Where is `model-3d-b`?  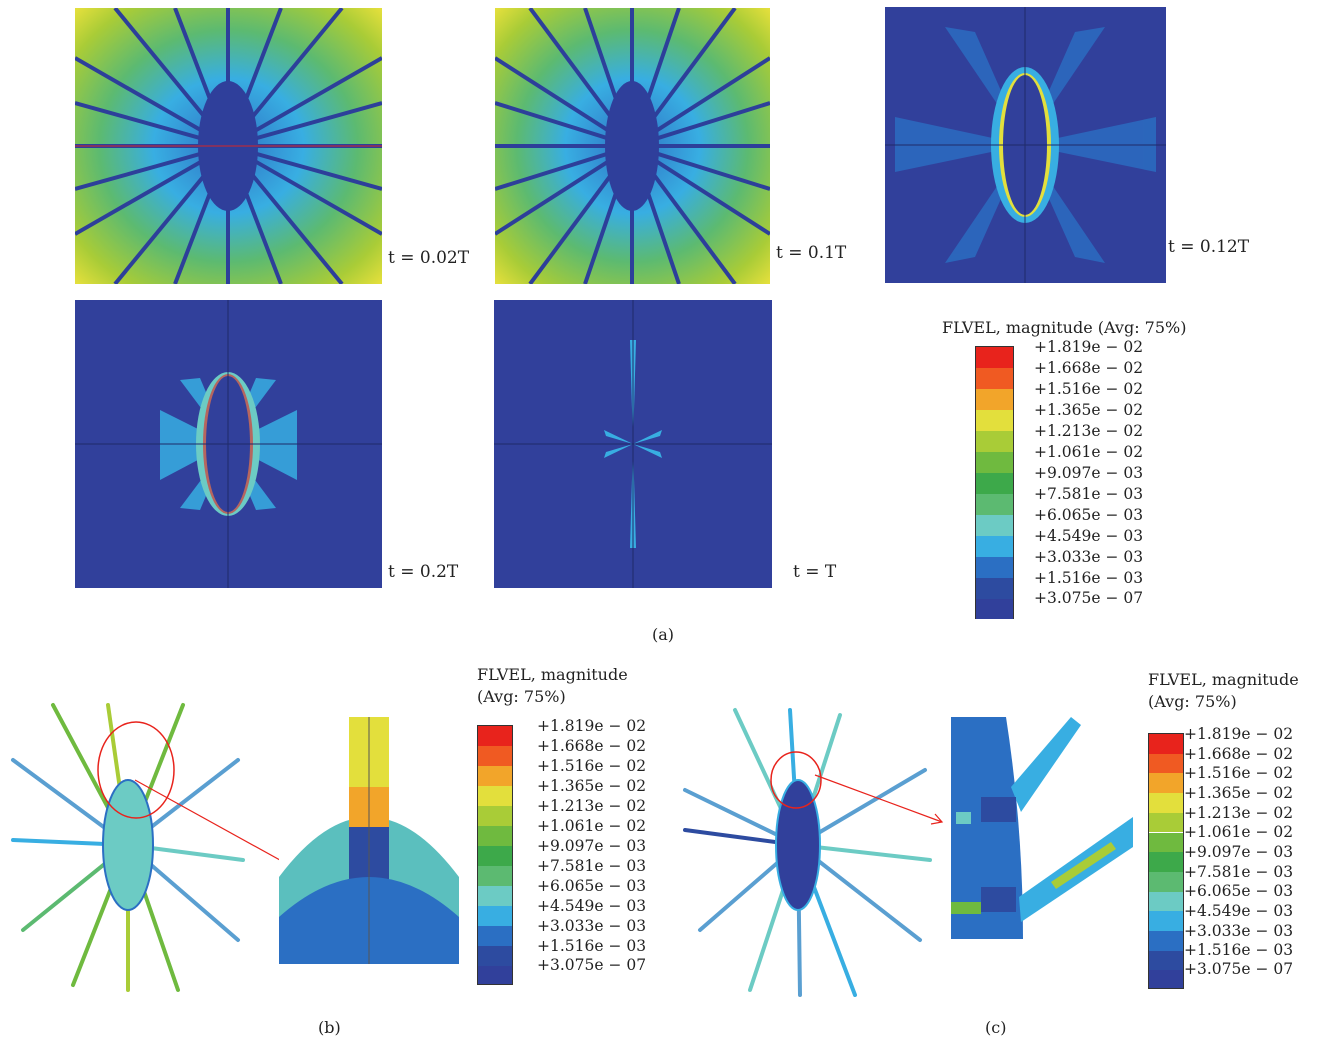
model-3d-b is located at coordinates (128, 847).